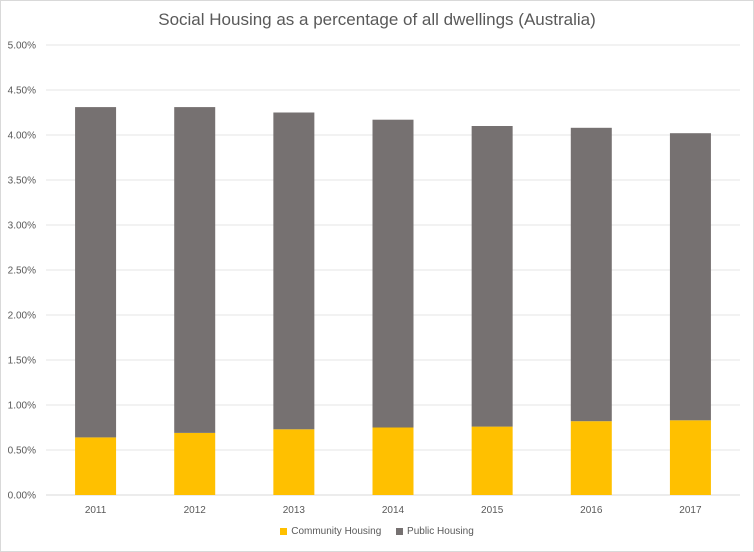 The image size is (754, 552). I want to click on y-tick-label: 5.00%, so click(22, 46).